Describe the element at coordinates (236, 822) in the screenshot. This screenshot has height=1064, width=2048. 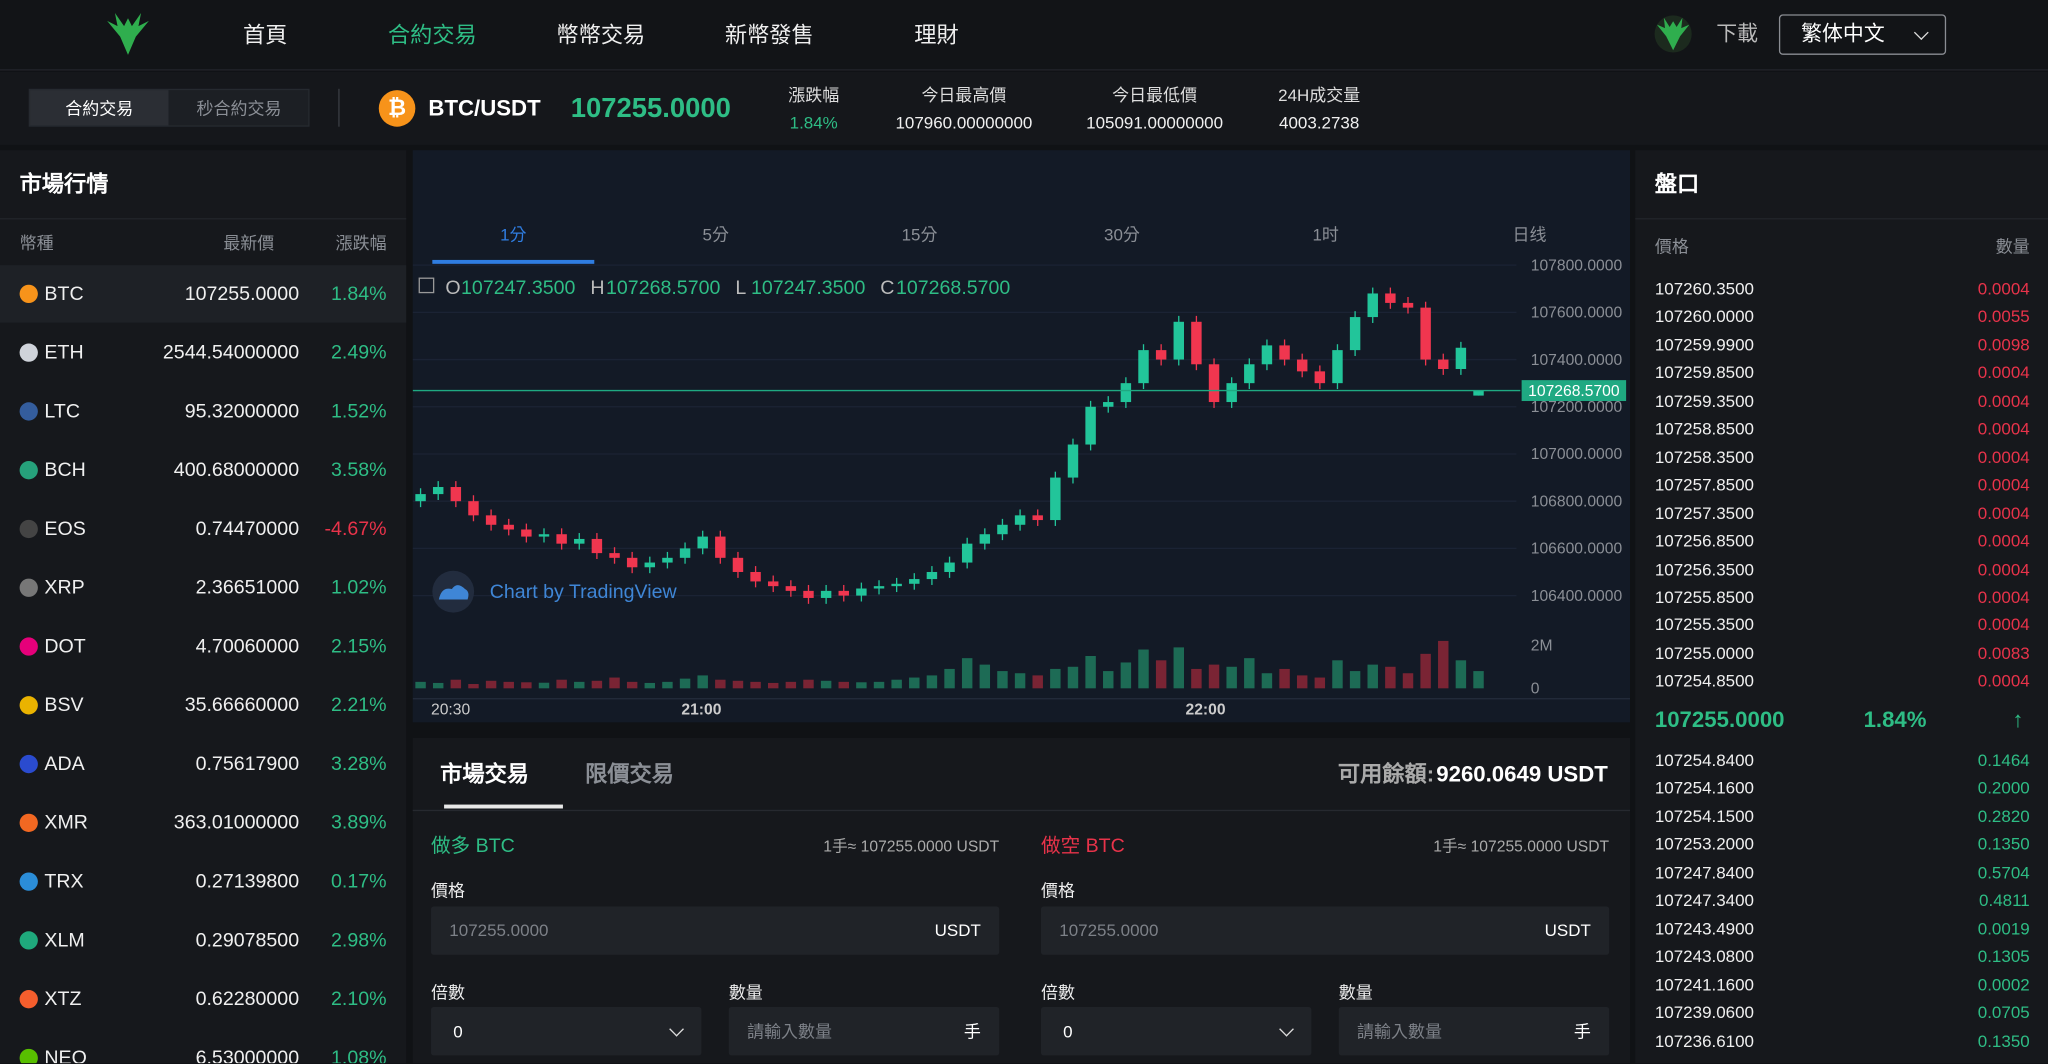
I see `coin-price: 363.01000000` at that location.